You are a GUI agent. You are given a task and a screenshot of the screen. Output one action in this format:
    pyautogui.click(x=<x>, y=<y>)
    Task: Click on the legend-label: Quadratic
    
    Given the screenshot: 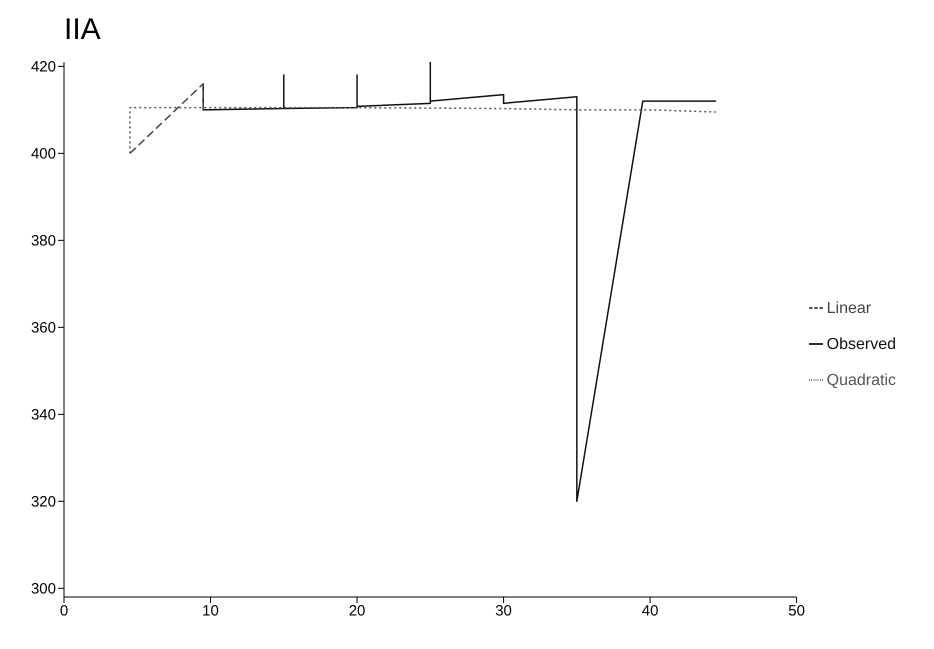 What is the action you would take?
    pyautogui.click(x=861, y=380)
    